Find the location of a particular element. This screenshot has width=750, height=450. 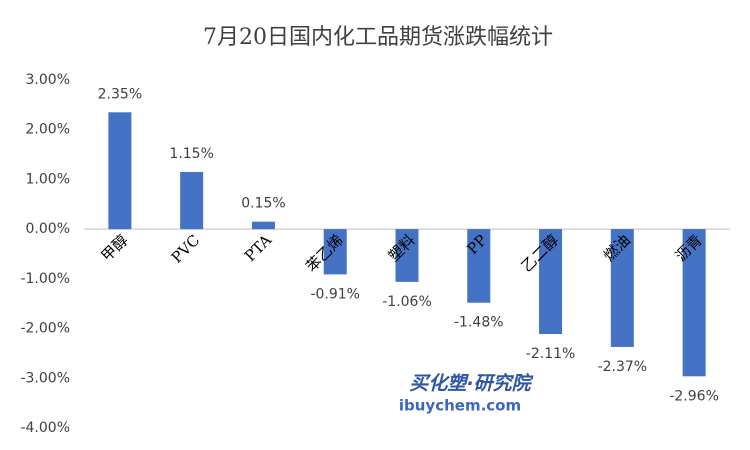

y-tick-label: -3.00% is located at coordinates (45, 378).